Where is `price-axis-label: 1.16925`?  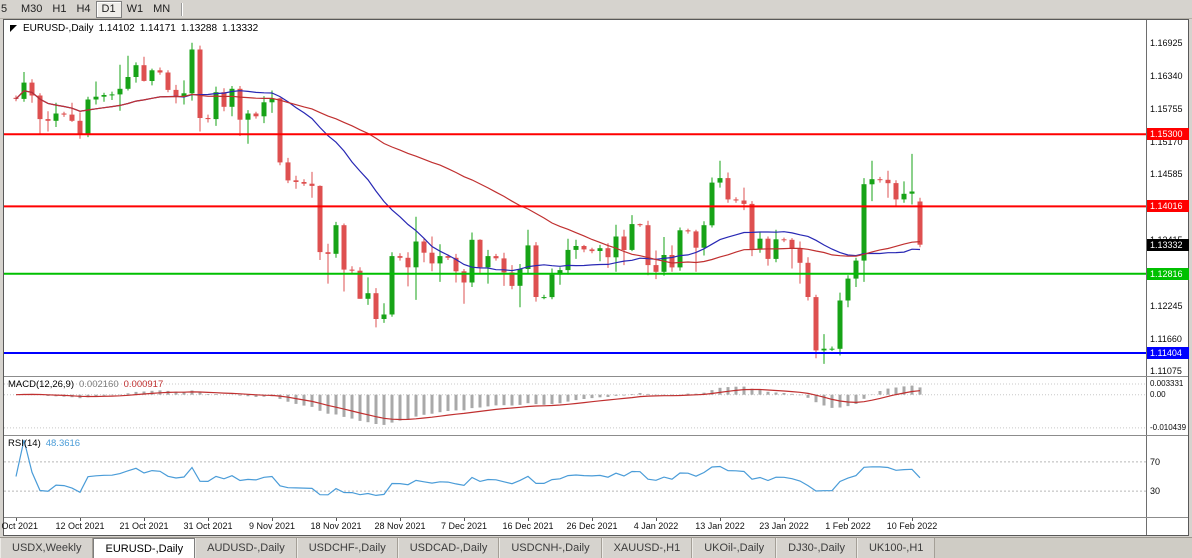 price-axis-label: 1.16925 is located at coordinates (1166, 43).